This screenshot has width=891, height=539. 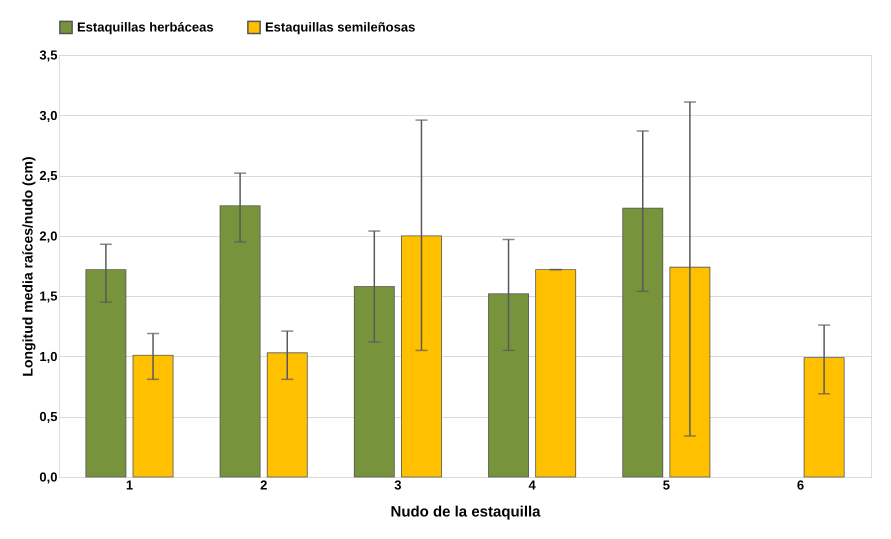 What do you see at coordinates (48, 55) in the screenshot?
I see `y-tick-label: 3,5` at bounding box center [48, 55].